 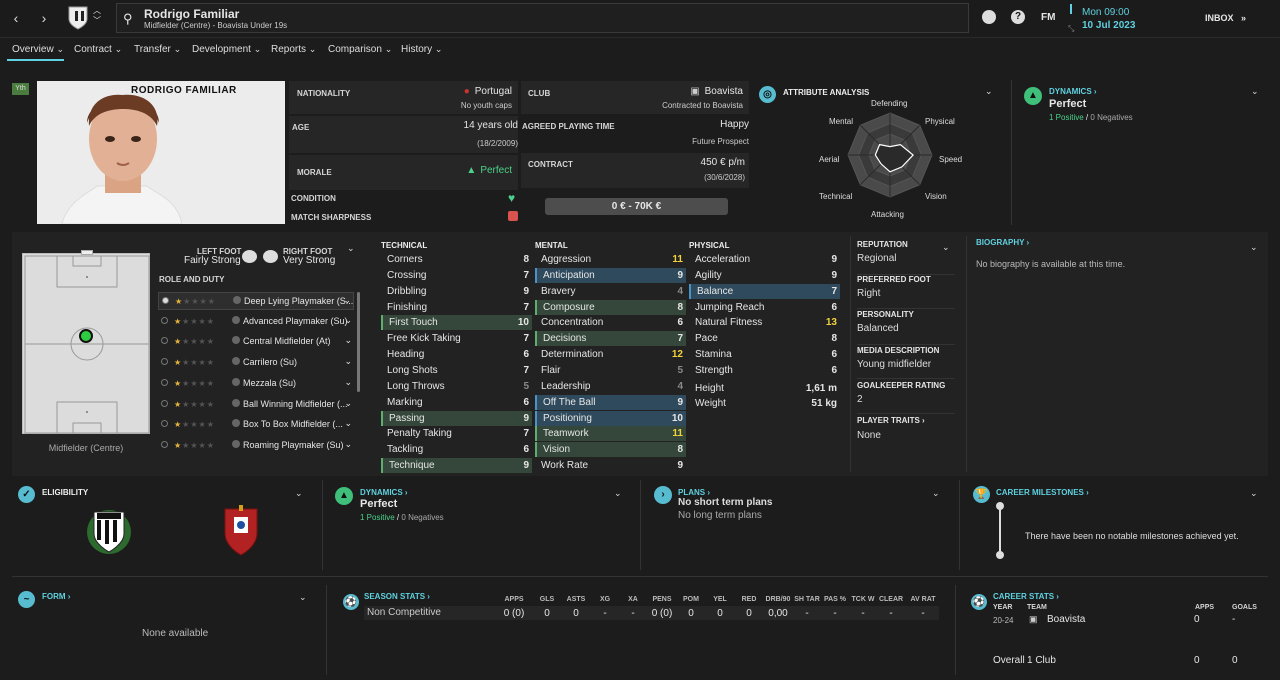 What do you see at coordinates (256, 322) in the screenshot?
I see `role-row: ★★★★★ Advanced Playmaker (Su) ⌄` at bounding box center [256, 322].